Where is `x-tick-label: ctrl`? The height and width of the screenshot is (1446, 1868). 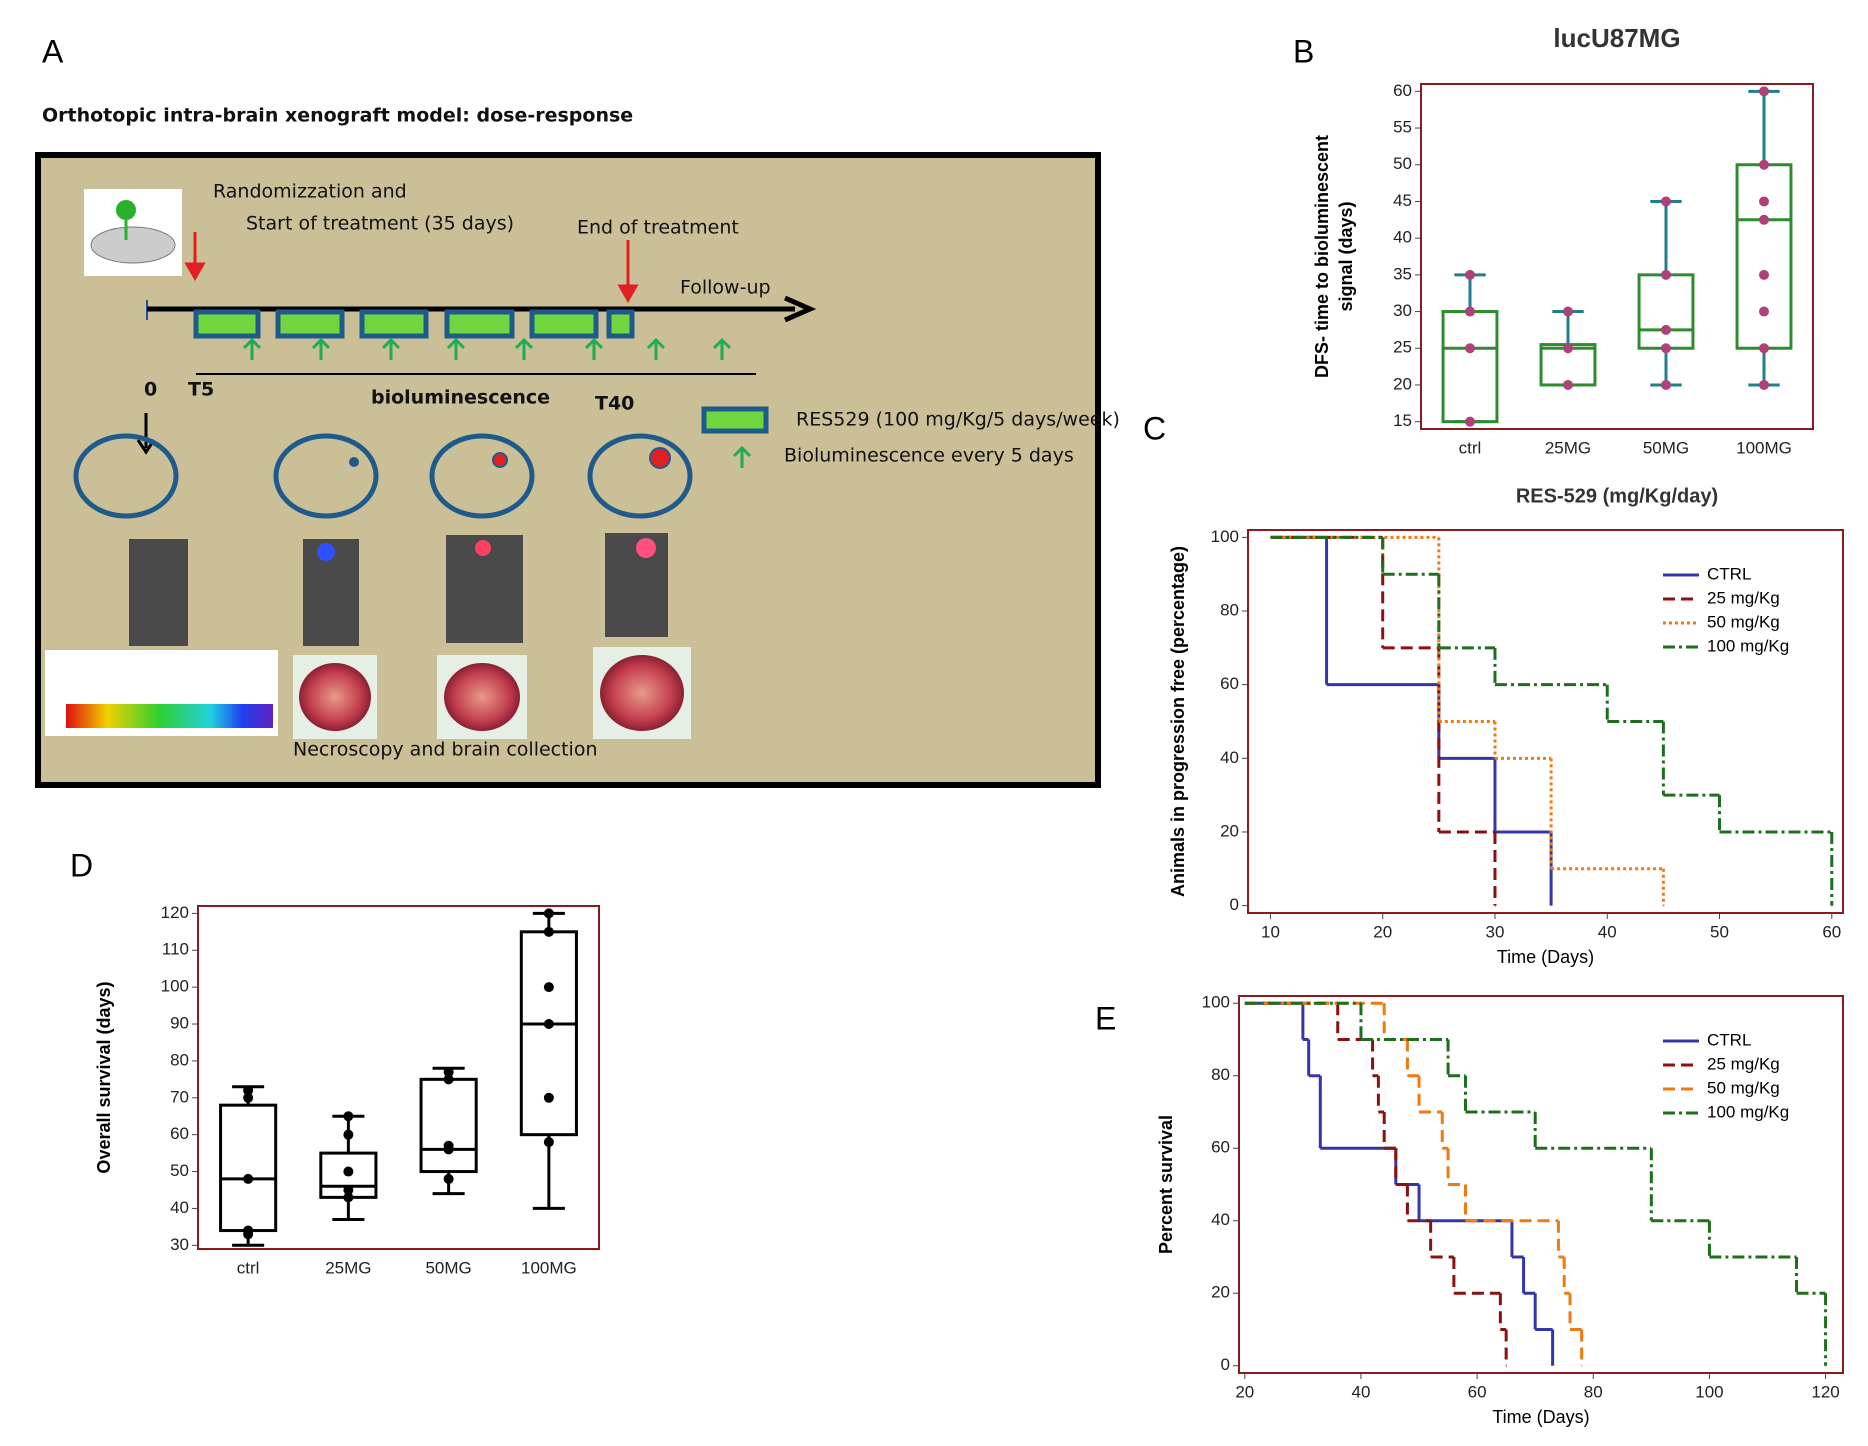 x-tick-label: ctrl is located at coordinates (248, 1267).